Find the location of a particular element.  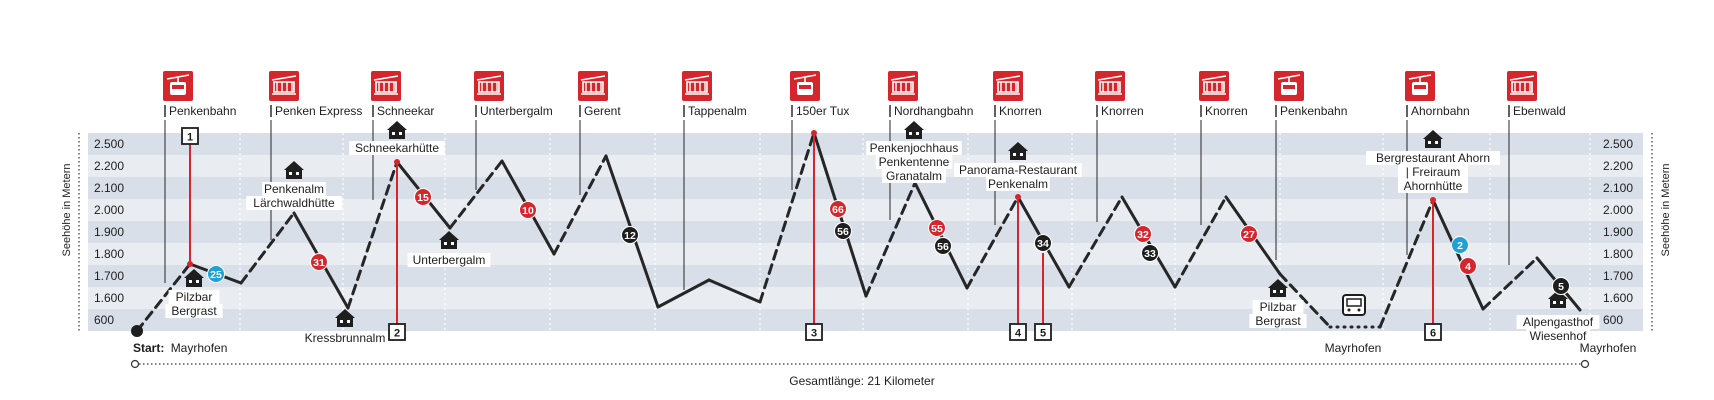

hut-label: Granatalm is located at coordinates (914, 176).